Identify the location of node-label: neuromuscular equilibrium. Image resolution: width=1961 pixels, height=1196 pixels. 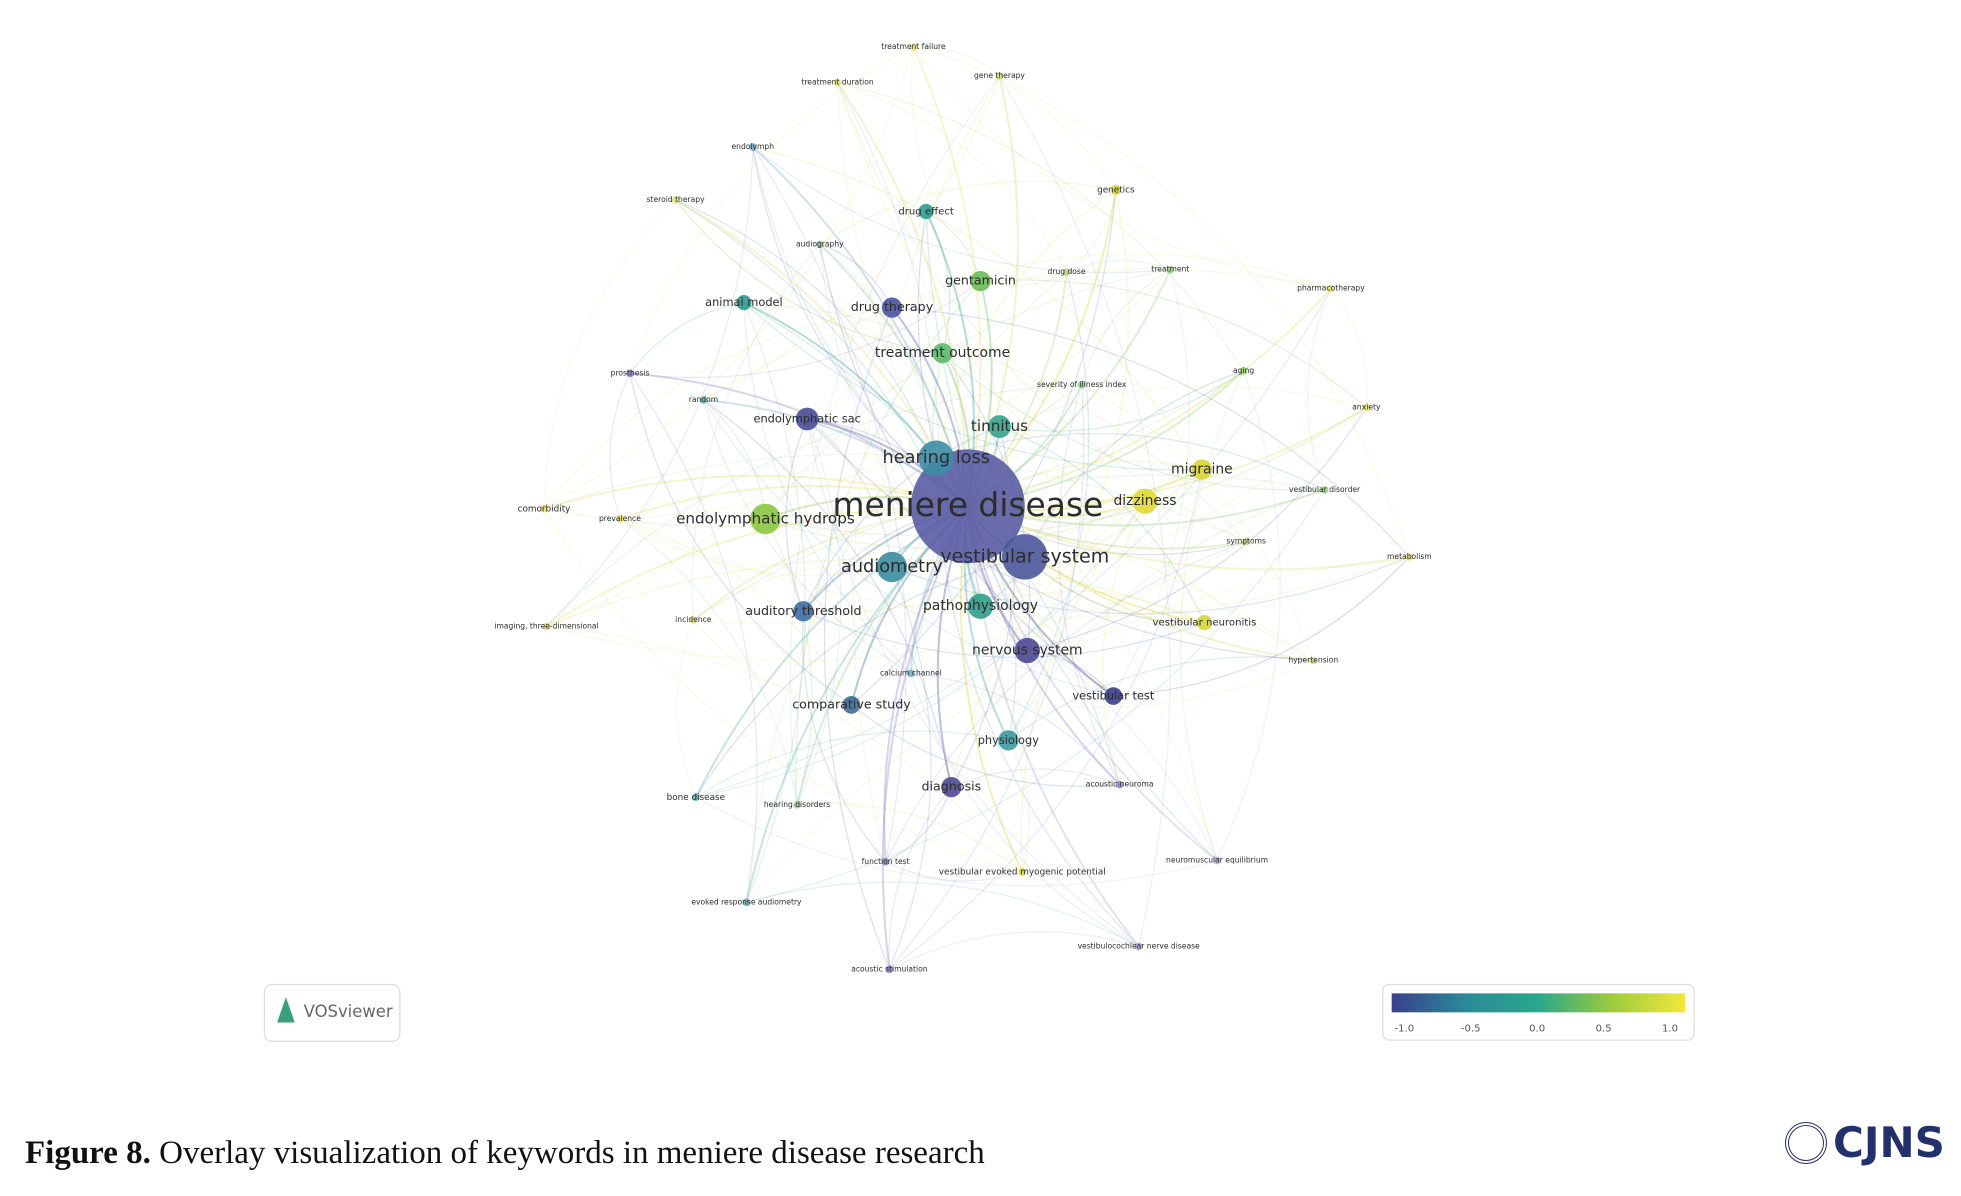
(1217, 860).